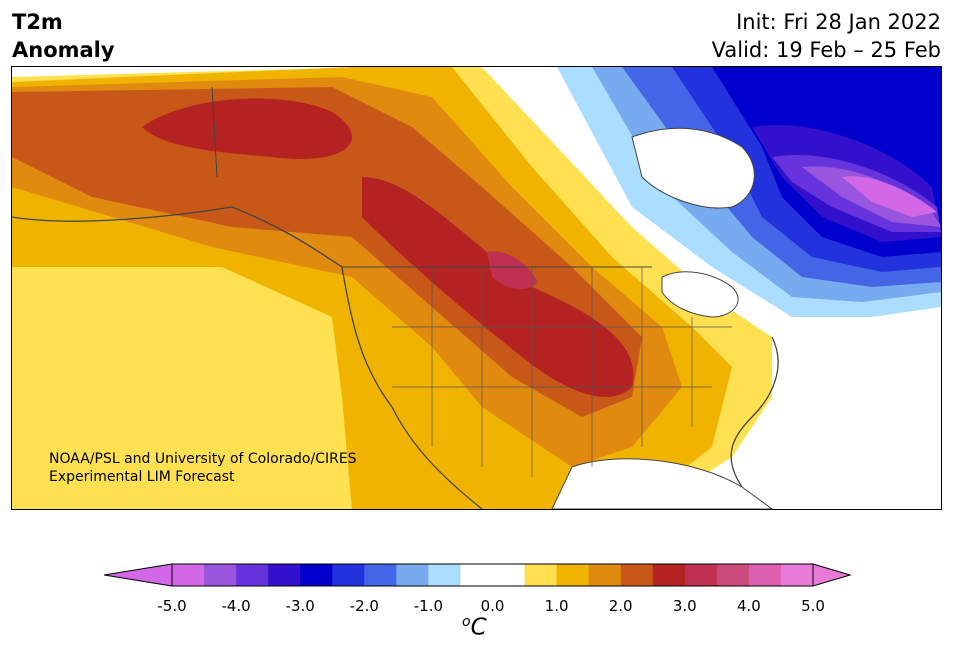  Describe the element at coordinates (700, 294) in the screenshot. I see `great-lakes` at that location.